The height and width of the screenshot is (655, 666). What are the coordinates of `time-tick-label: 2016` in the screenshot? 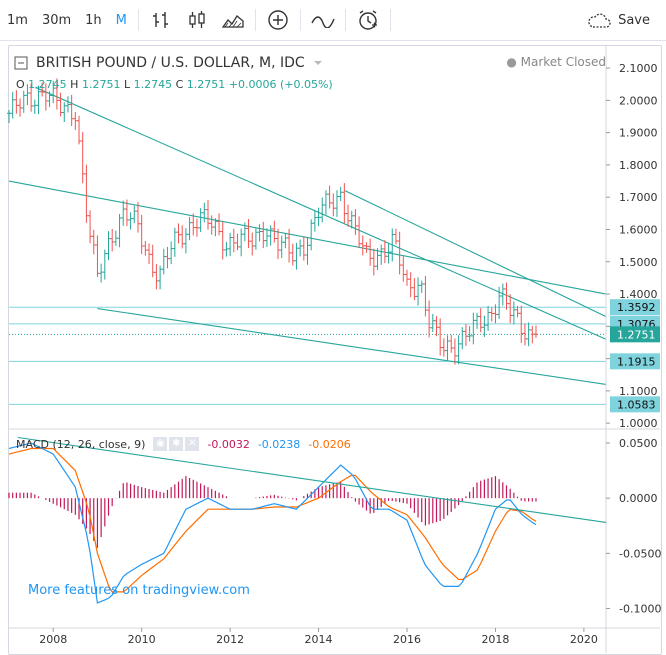 It's located at (407, 639).